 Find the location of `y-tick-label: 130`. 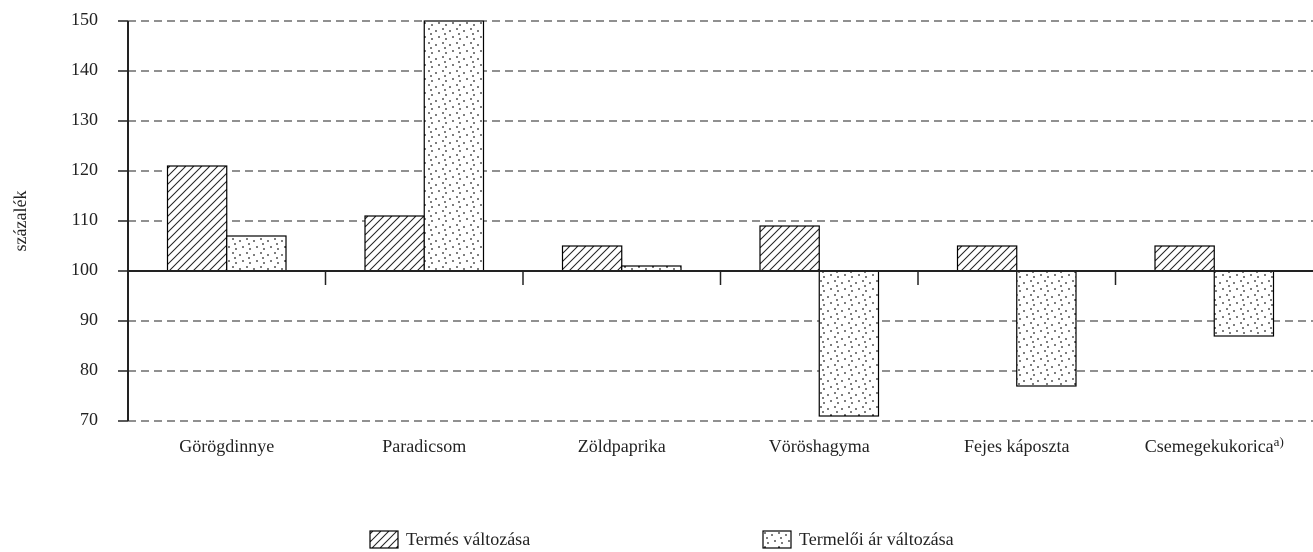

y-tick-label: 130 is located at coordinates (84, 119).